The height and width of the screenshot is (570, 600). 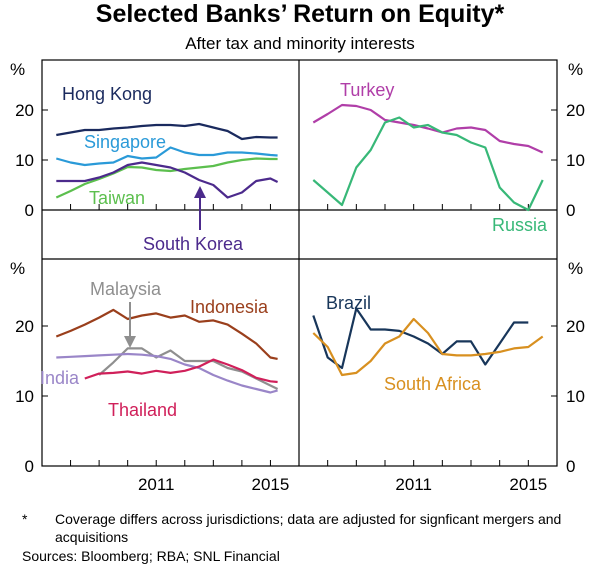 What do you see at coordinates (200, 208) in the screenshot?
I see `south-korea-arrow` at bounding box center [200, 208].